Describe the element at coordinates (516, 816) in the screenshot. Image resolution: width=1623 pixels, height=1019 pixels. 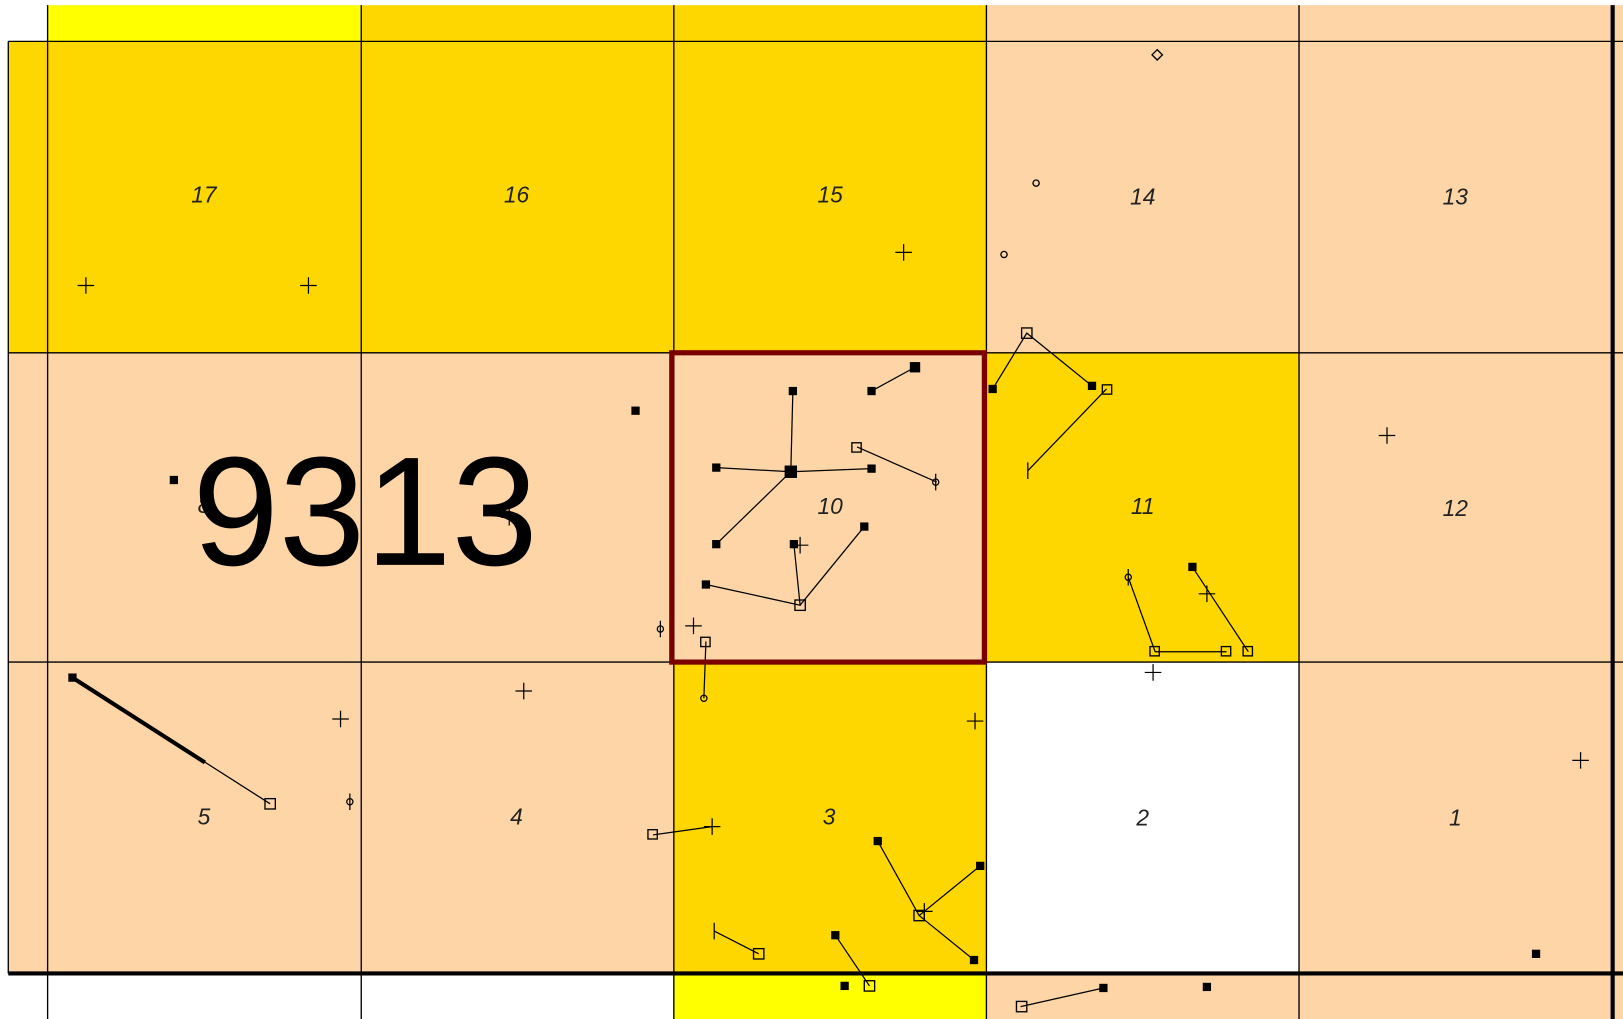
I see `section-label: 4` at that location.